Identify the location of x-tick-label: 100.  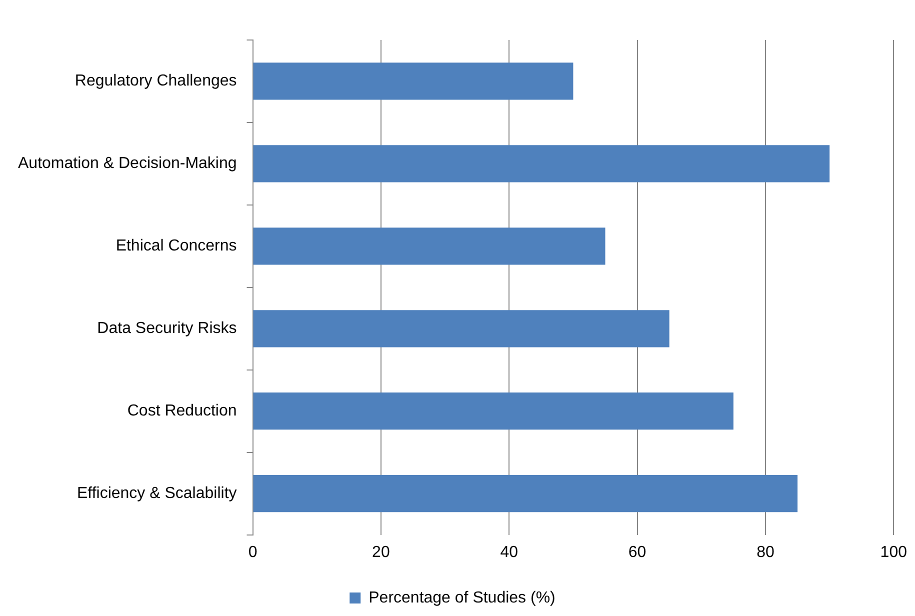
(894, 552).